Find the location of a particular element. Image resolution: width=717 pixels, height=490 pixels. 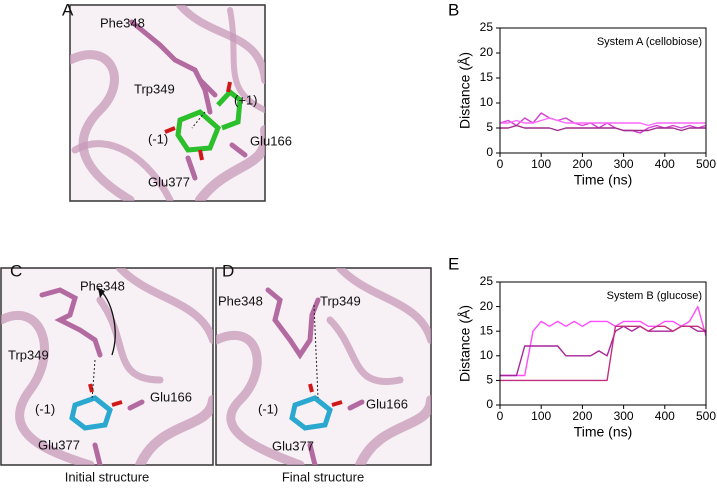

panel-label: C is located at coordinates (16, 270).